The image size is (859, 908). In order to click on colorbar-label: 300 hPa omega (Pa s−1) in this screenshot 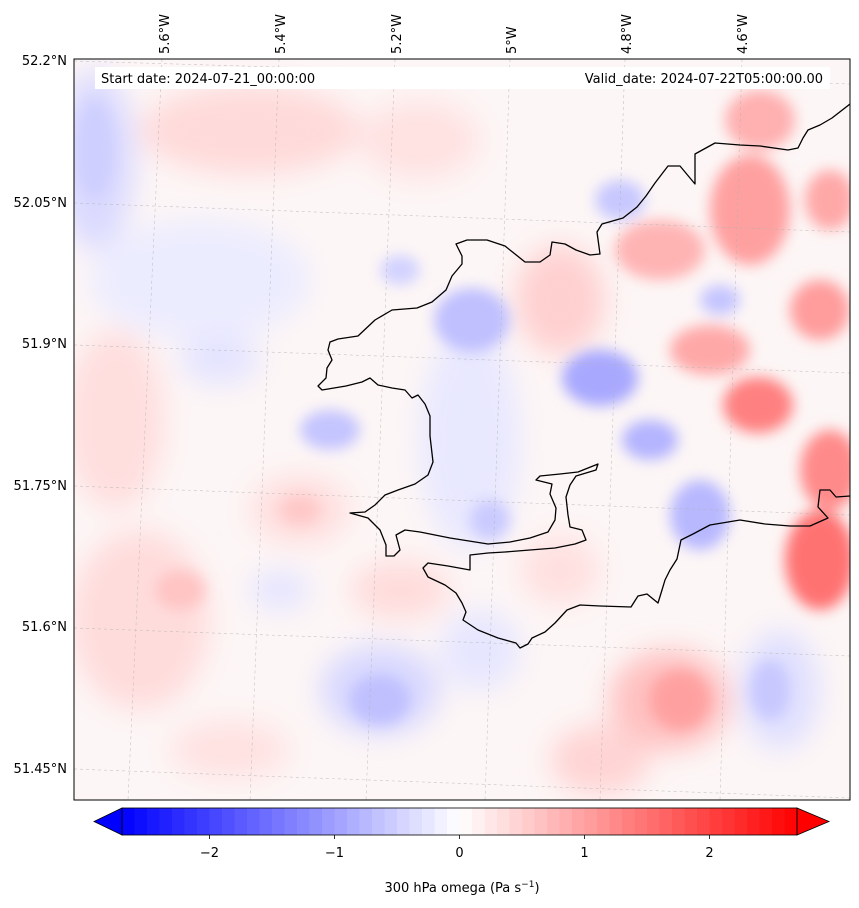, I will do `click(461, 888)`.